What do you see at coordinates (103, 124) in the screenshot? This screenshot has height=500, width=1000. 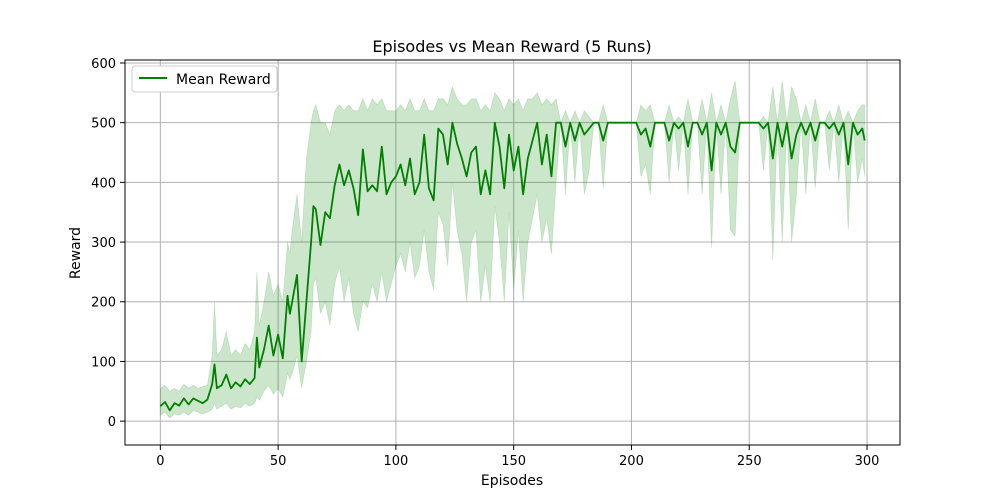 I see `y-tick-label: 500` at bounding box center [103, 124].